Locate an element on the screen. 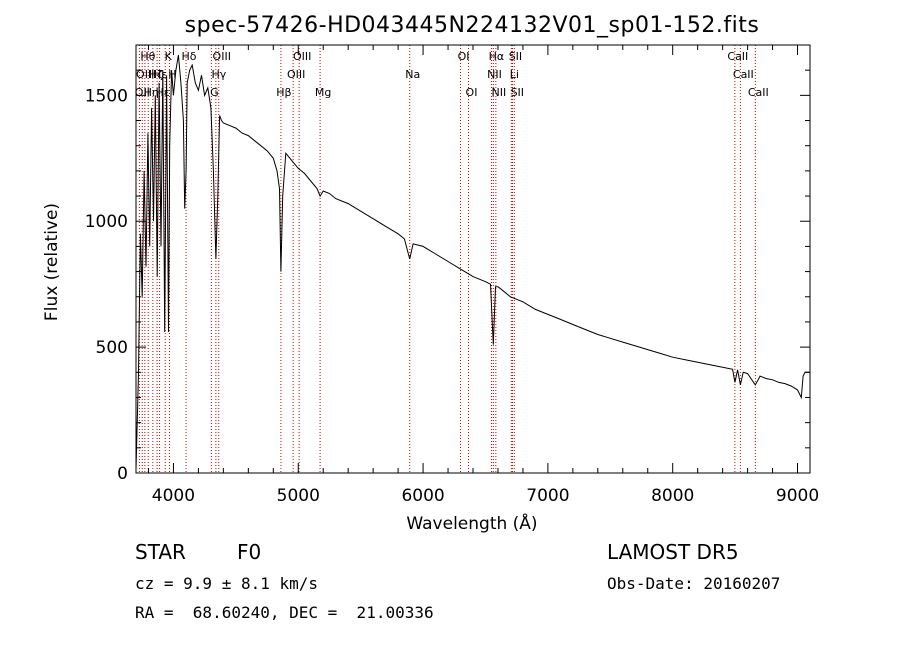  x-tick-label: 8000 is located at coordinates (672, 496).